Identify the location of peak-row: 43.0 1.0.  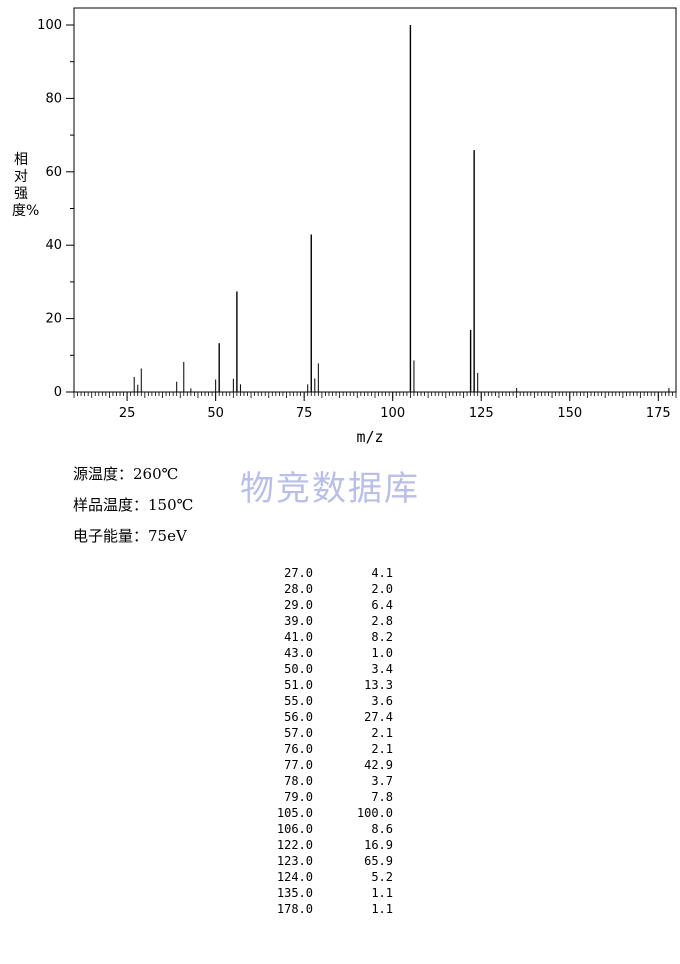
(326, 653).